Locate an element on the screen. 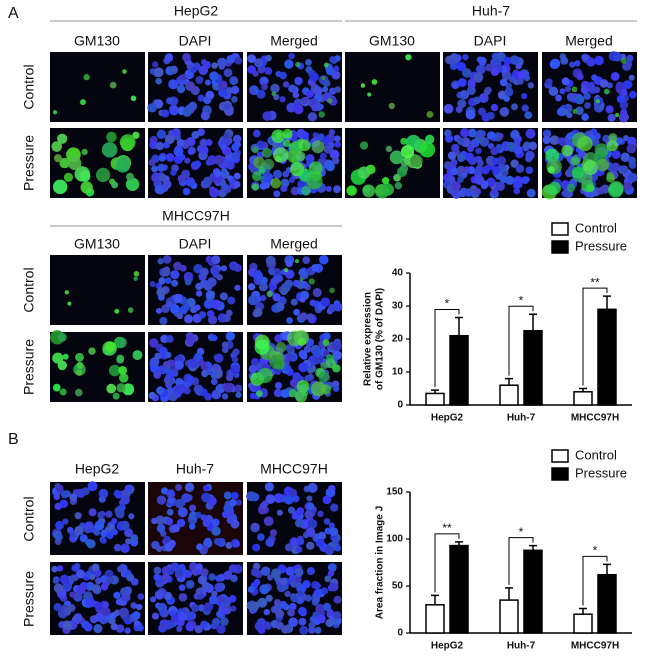 The width and height of the screenshot is (650, 656). legend-swatch is located at coordinates (560, 474).